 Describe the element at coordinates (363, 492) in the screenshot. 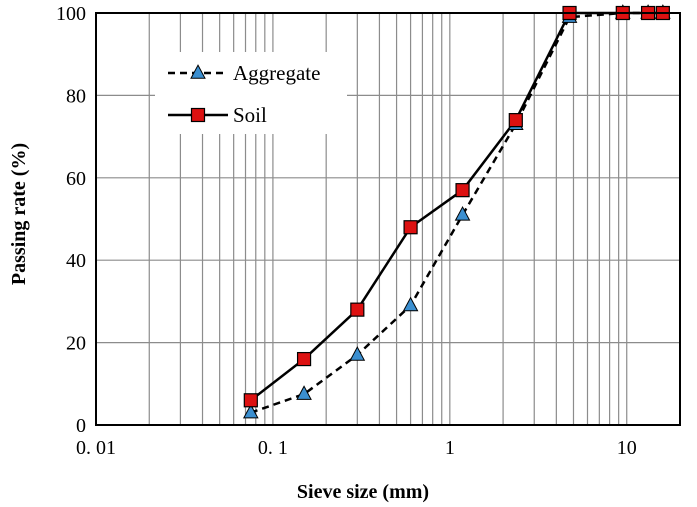

I see `x-axis-title: Sieve size (mm)` at that location.